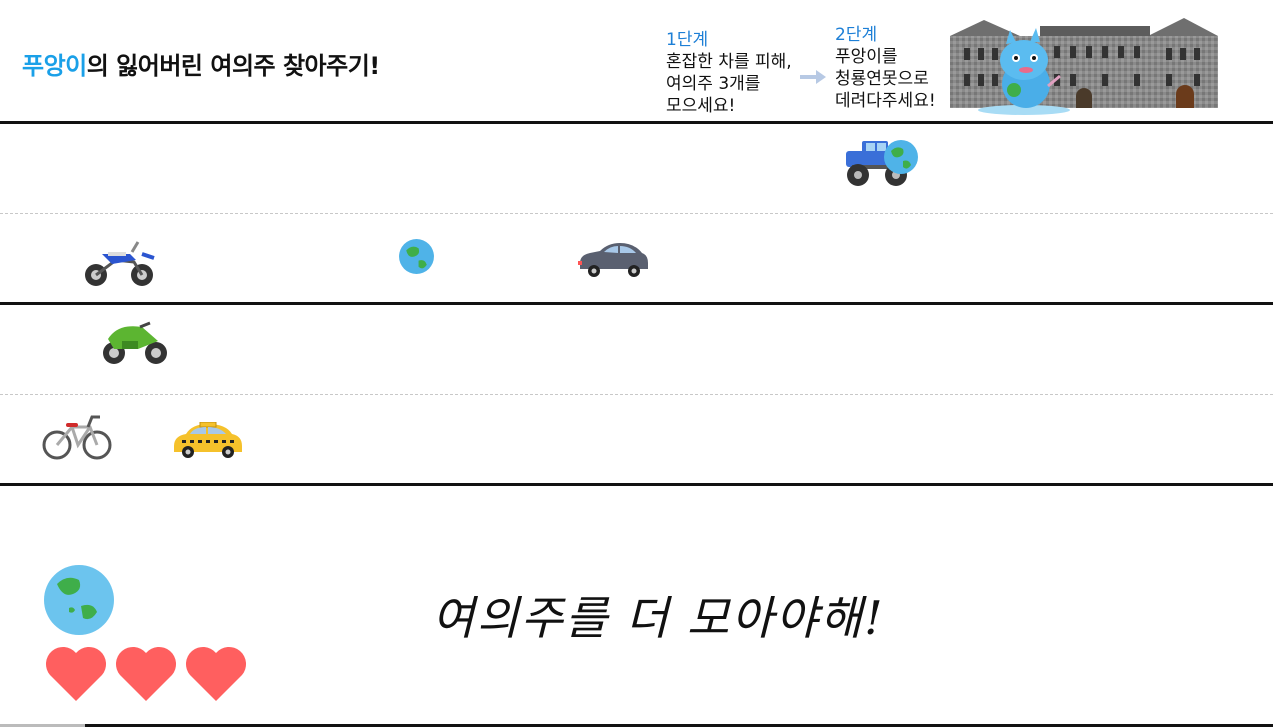 This screenshot has width=1273, height=727. What do you see at coordinates (885, 101) in the screenshot?
I see `step-2-line-3: 데려다주세요!` at bounding box center [885, 101].